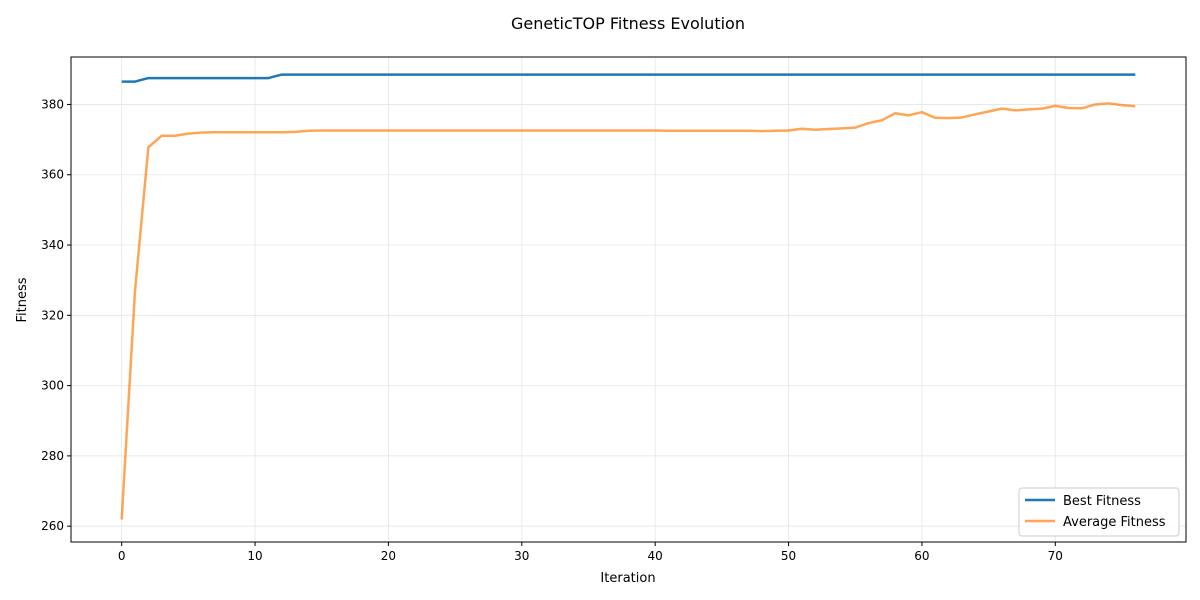 This screenshot has height=600, width=1200. Describe the element at coordinates (788, 556) in the screenshot. I see `x-tick-label: 50` at that location.